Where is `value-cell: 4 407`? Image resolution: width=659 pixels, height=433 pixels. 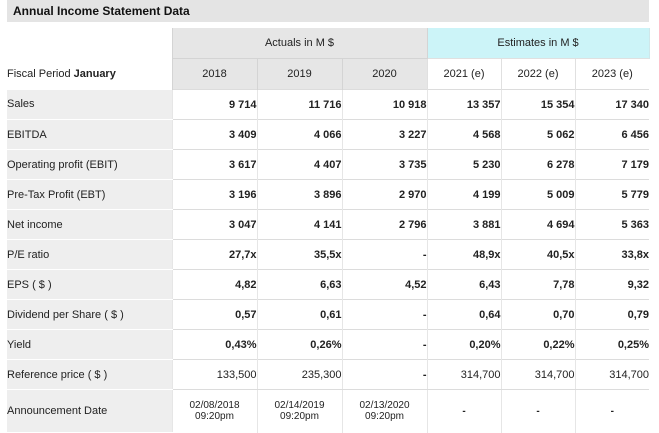
value-cell: 4 407 is located at coordinates (299, 164).